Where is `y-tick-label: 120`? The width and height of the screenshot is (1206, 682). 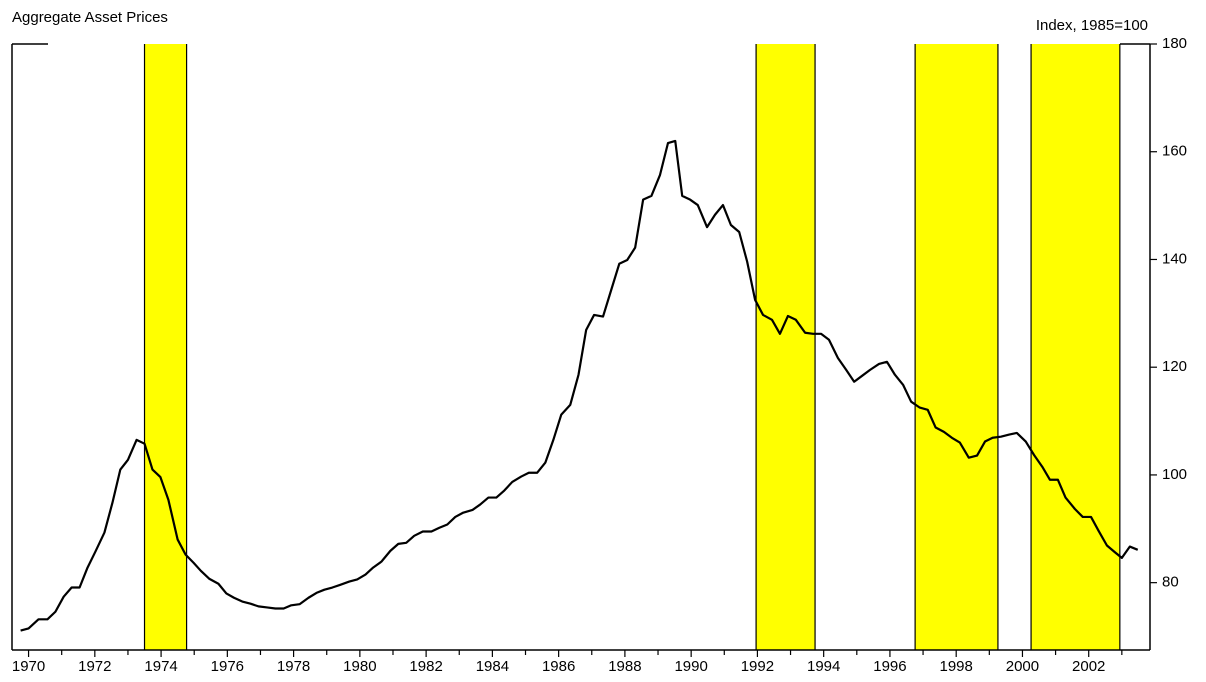 y-tick-label: 120 is located at coordinates (1174, 366).